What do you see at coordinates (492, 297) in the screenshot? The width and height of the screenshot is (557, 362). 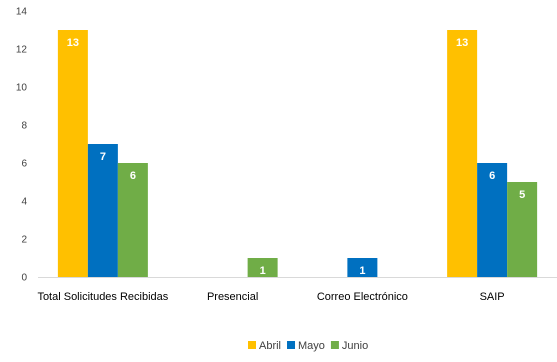 I see `x-category-label: SAIP` at bounding box center [492, 297].